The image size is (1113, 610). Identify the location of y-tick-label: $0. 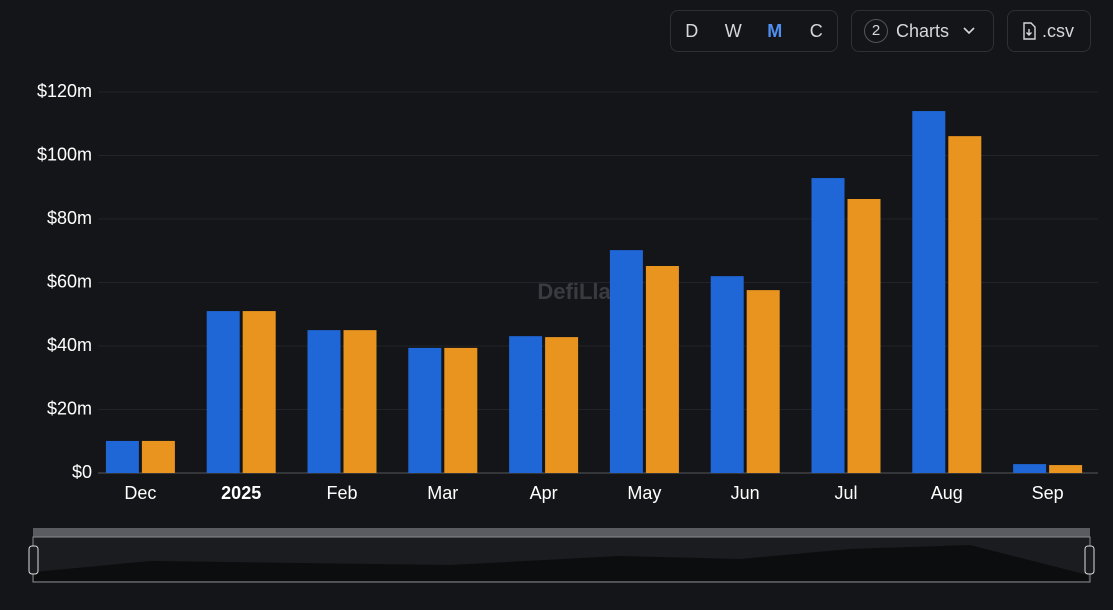
(82, 472).